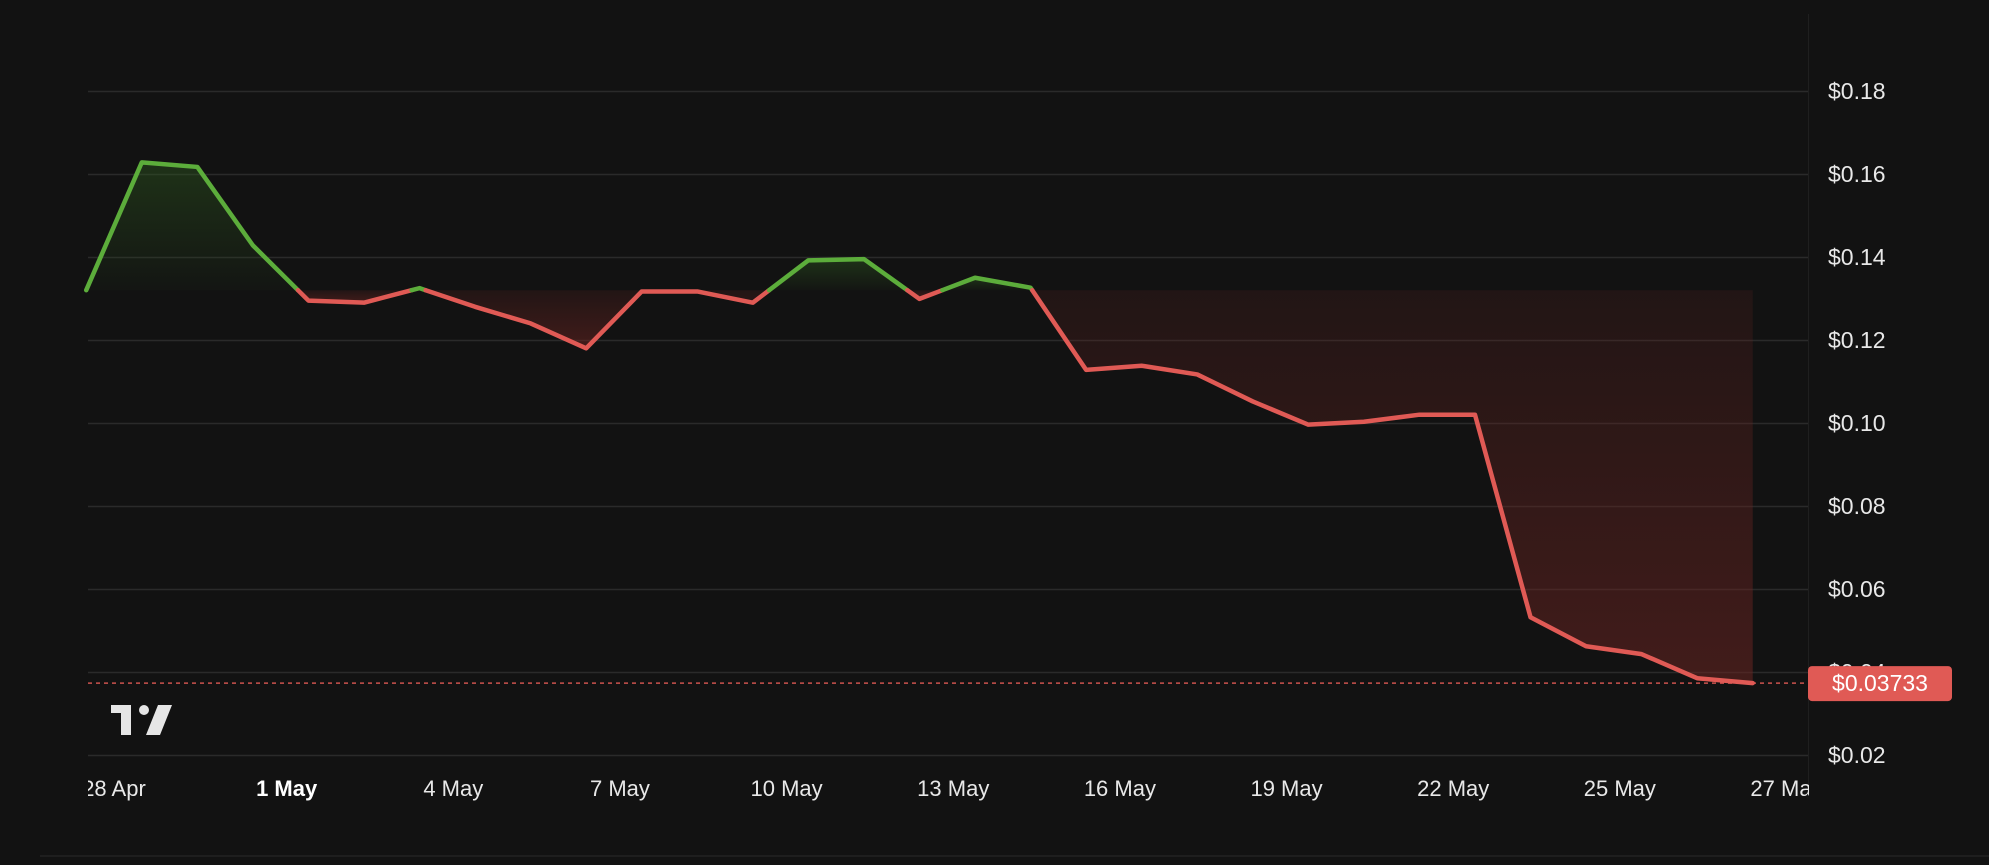 Image resolution: width=1989 pixels, height=865 pixels. I want to click on price-tick-label: $0.02, so click(1857, 755).